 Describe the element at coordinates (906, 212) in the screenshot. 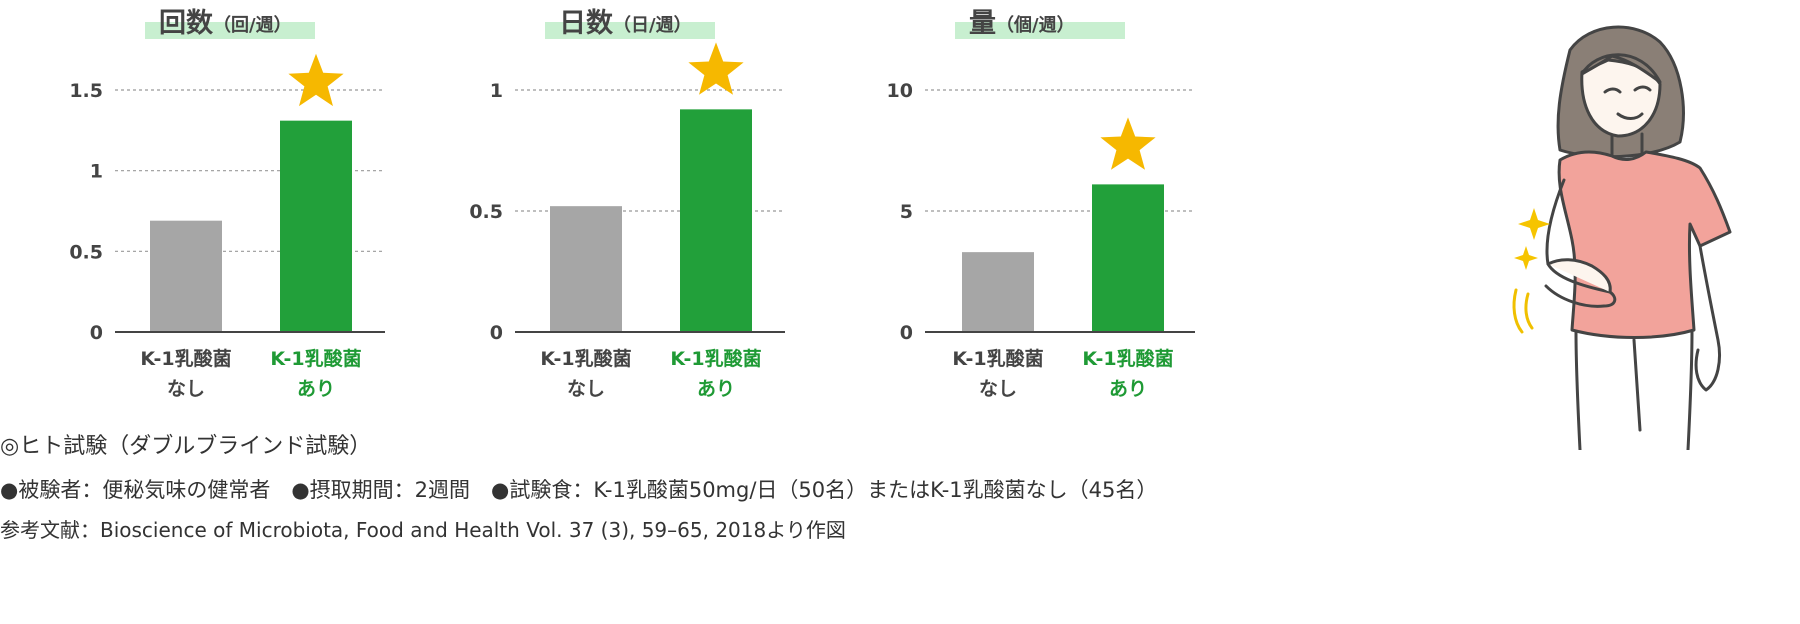

I see `y-tick-label: 5` at that location.